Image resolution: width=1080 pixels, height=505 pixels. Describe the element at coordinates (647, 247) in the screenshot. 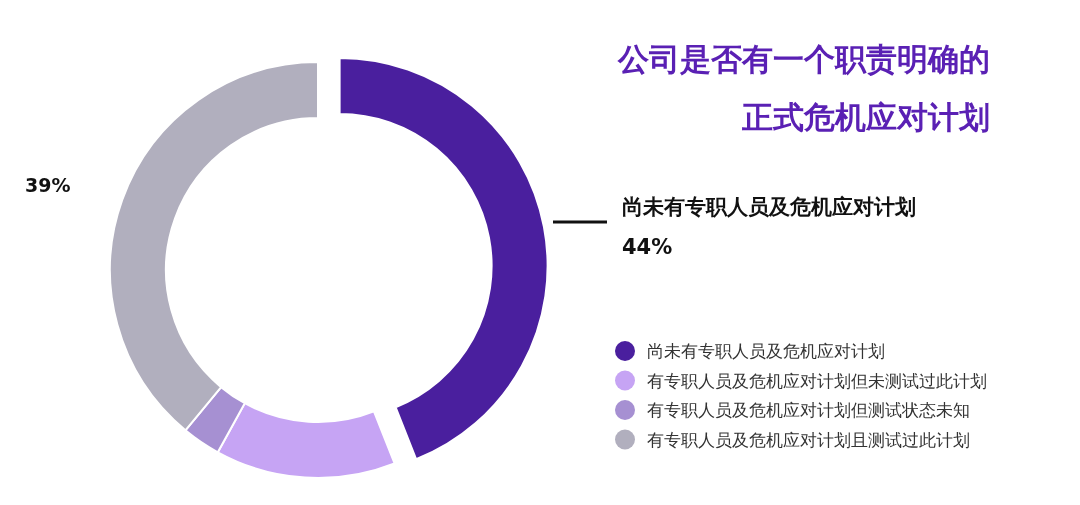

I see `data-label: 44%` at that location.